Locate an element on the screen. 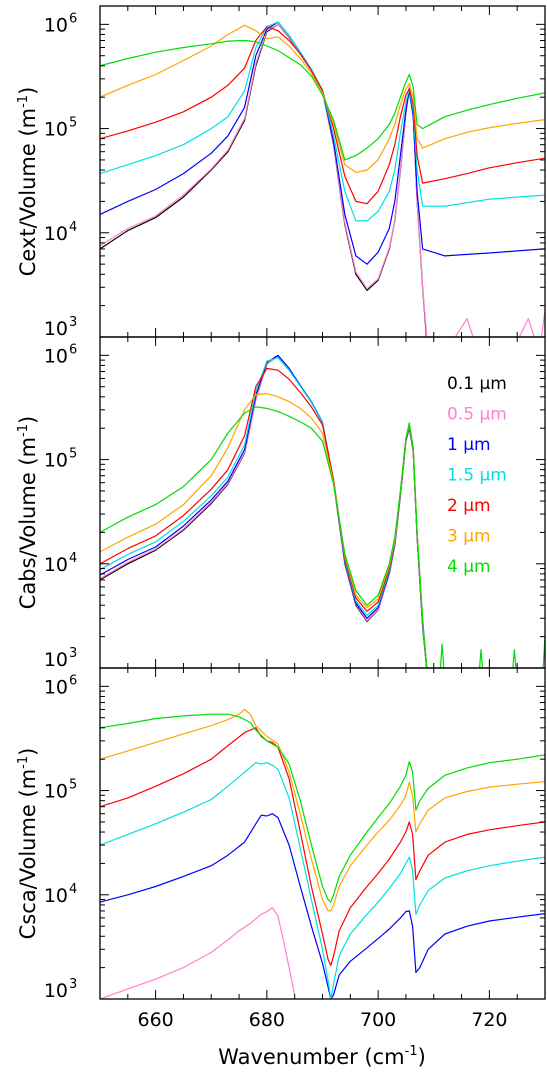  y-axis-title: Csca/Volume (m-1) is located at coordinates (28, 844).